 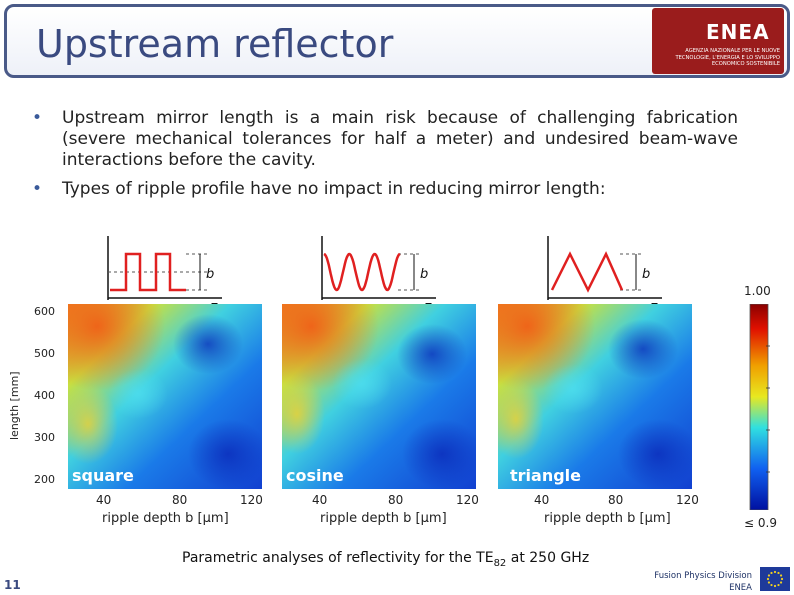 I want to click on heatmap-cosine, so click(x=379, y=396).